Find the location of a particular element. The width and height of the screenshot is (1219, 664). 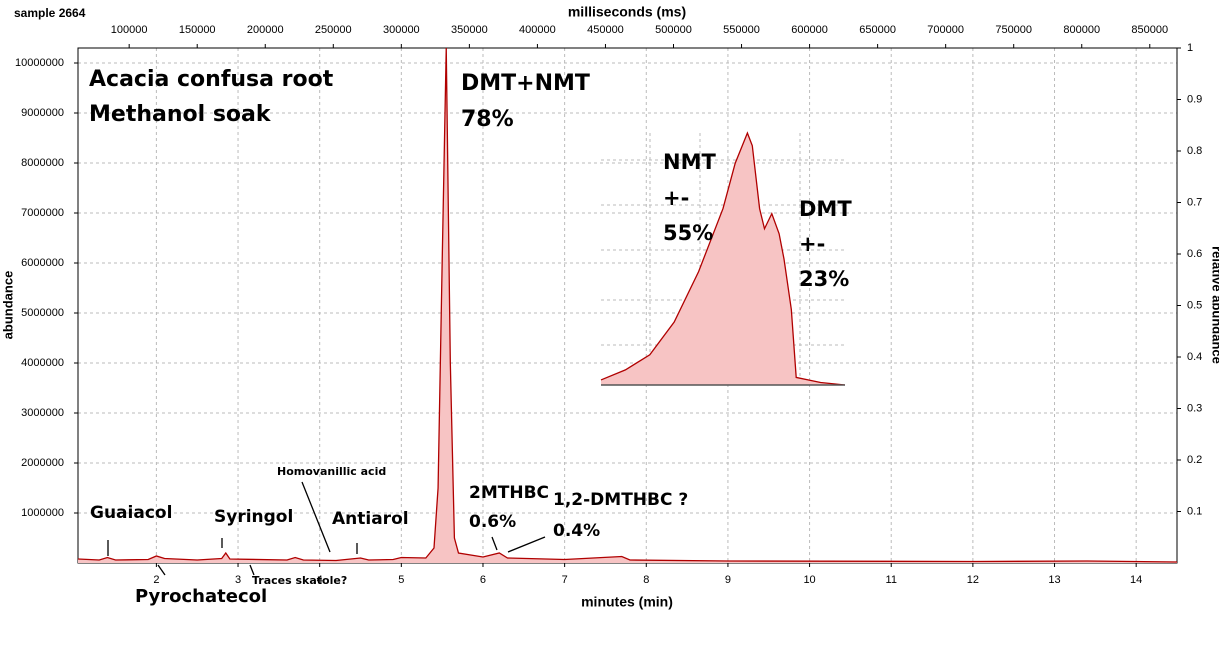

corner-label: sample 2664 is located at coordinates (50, 13).